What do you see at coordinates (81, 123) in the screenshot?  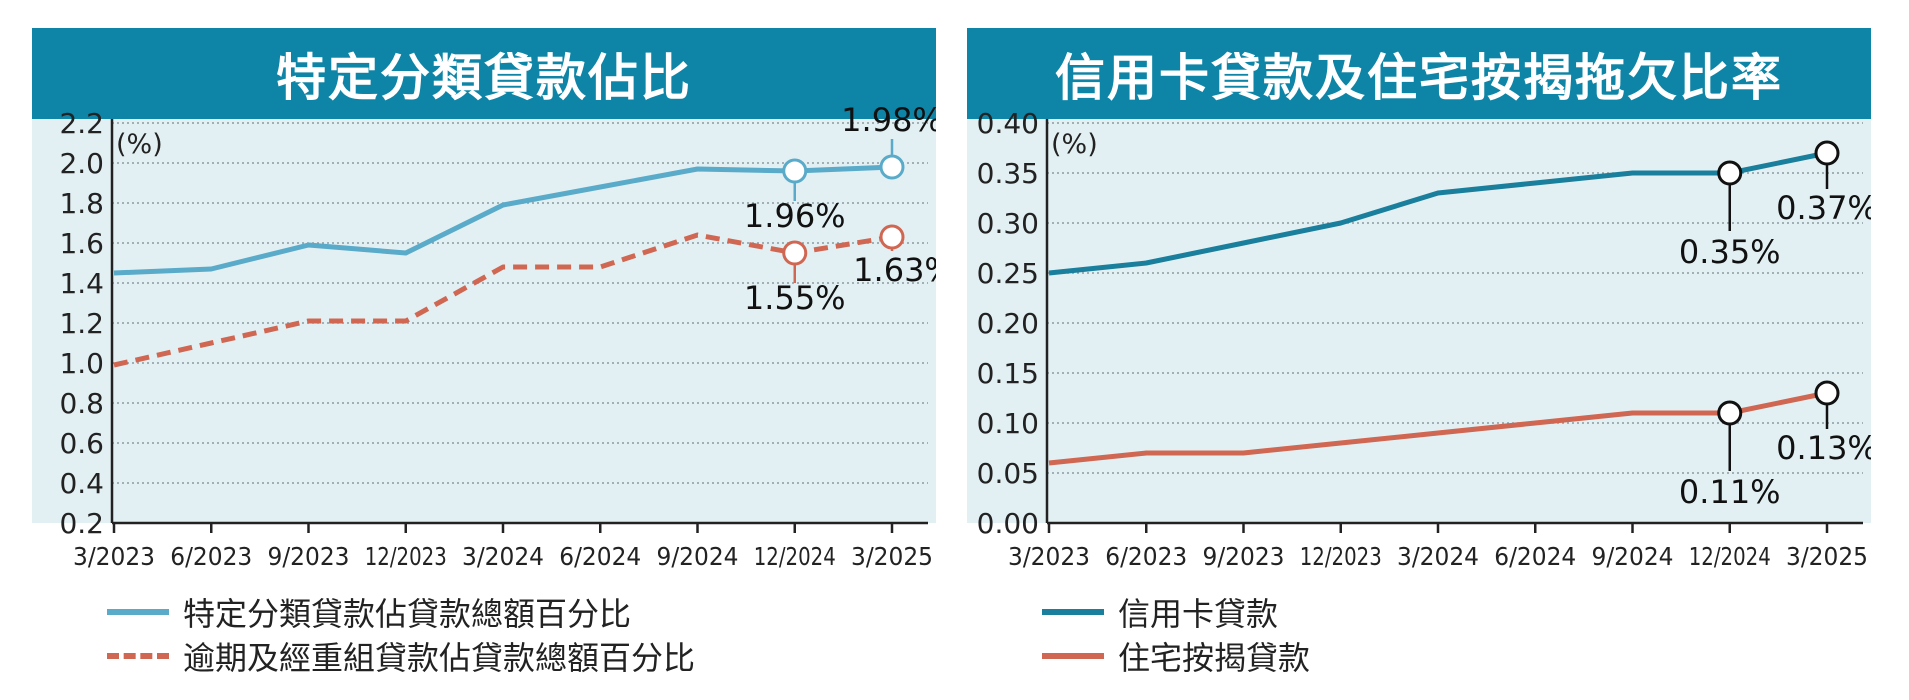 I see `y-tick-label: 2.2` at bounding box center [81, 123].